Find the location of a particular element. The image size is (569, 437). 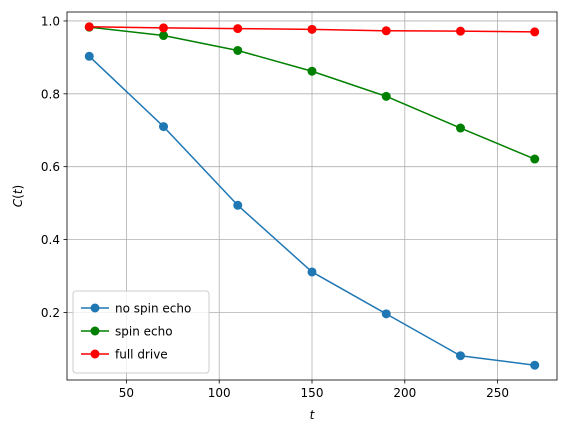

legend-item: no spin echo is located at coordinates (136, 309).